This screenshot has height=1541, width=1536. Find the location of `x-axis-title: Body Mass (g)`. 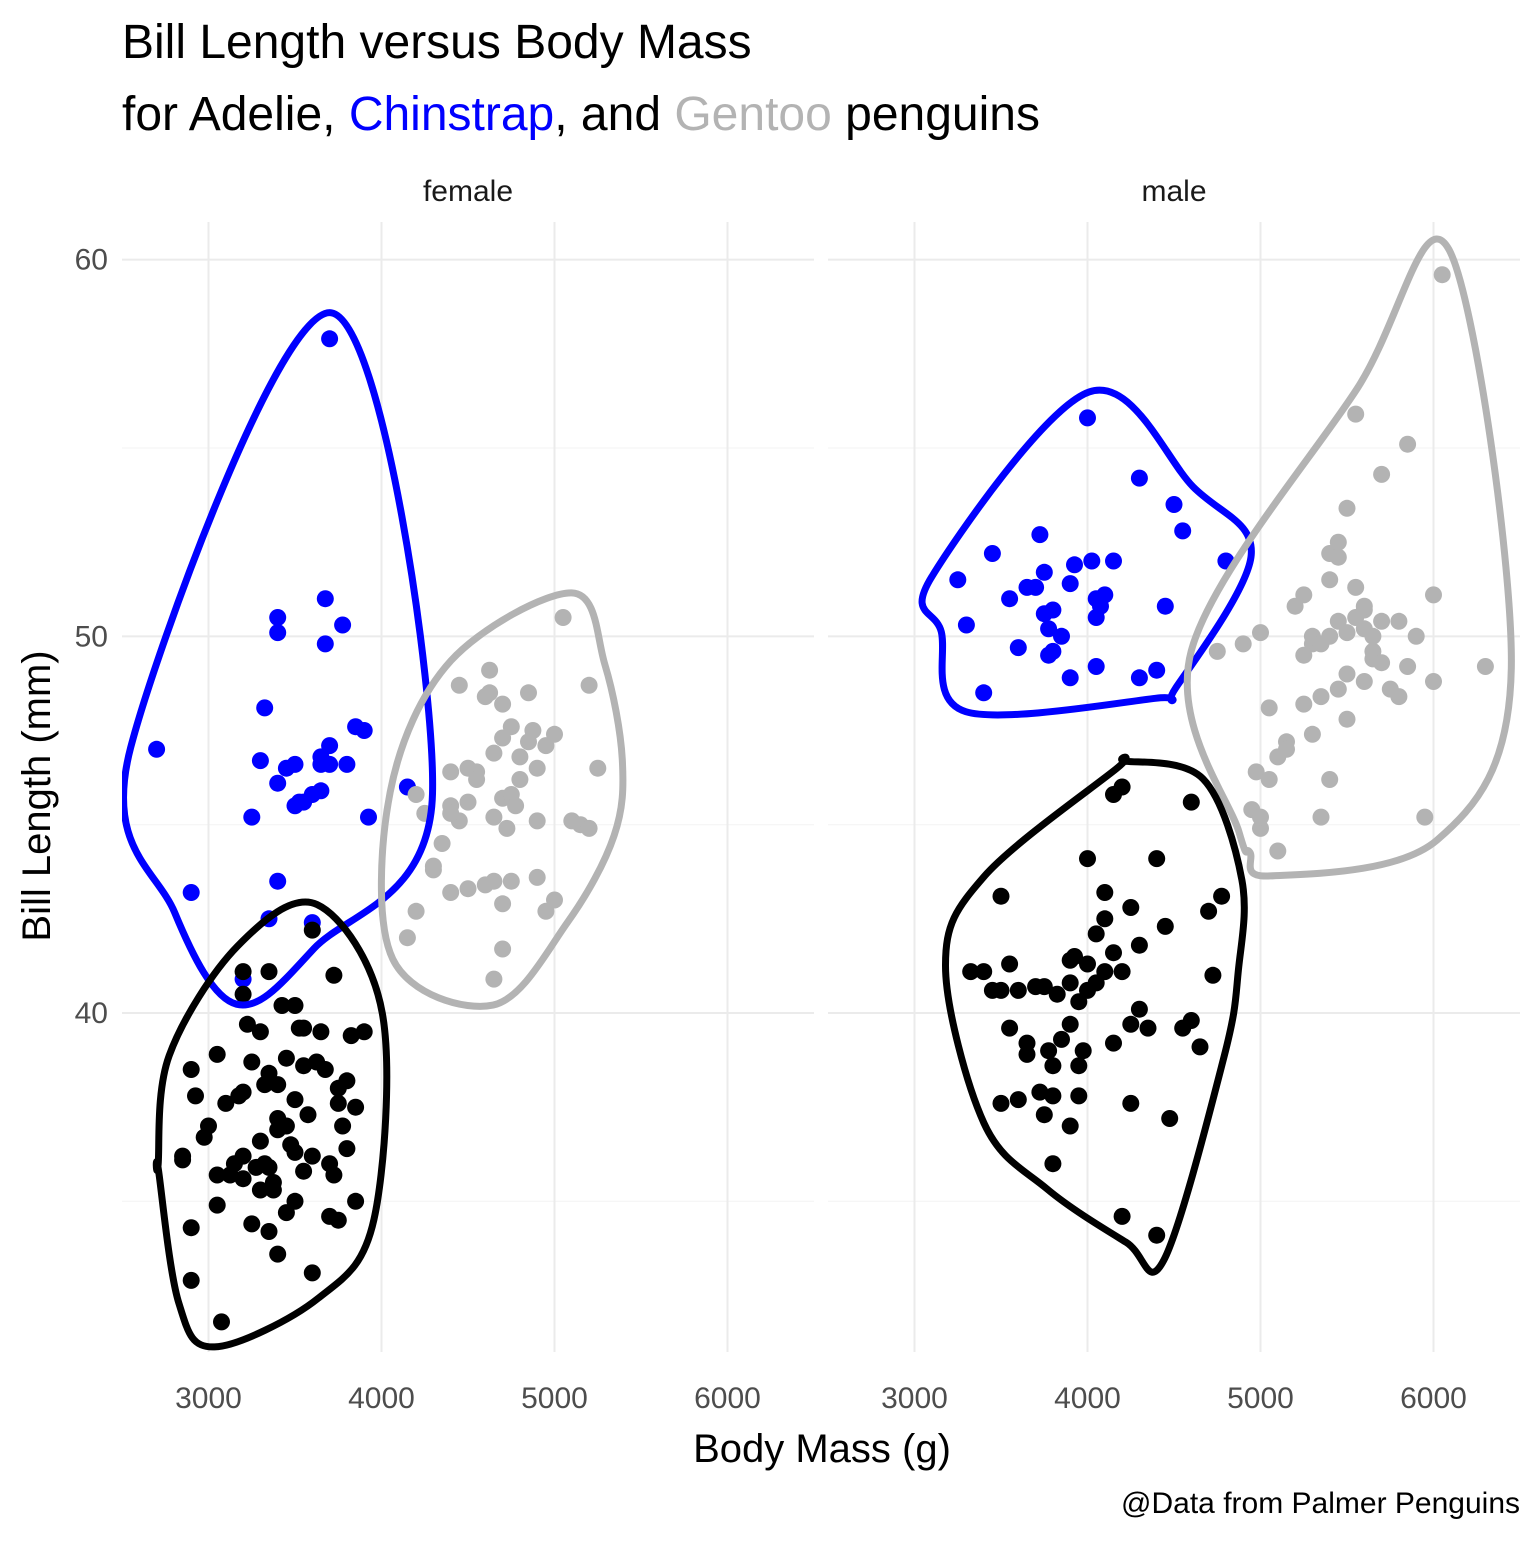

x-axis-title: Body Mass (g) is located at coordinates (822, 1449).